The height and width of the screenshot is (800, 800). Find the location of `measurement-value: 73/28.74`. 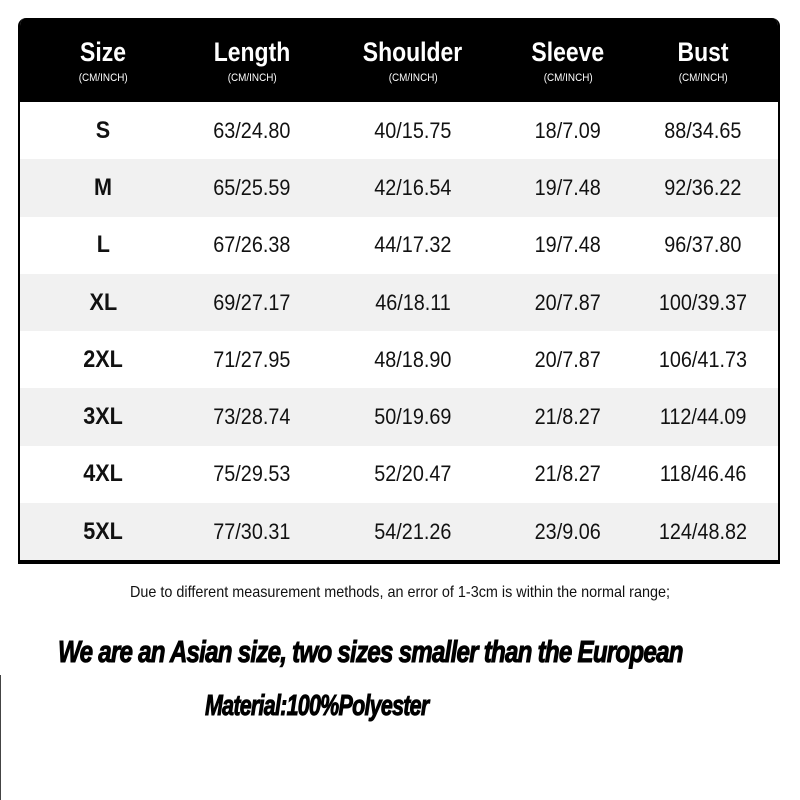

measurement-value: 73/28.74 is located at coordinates (252, 417).